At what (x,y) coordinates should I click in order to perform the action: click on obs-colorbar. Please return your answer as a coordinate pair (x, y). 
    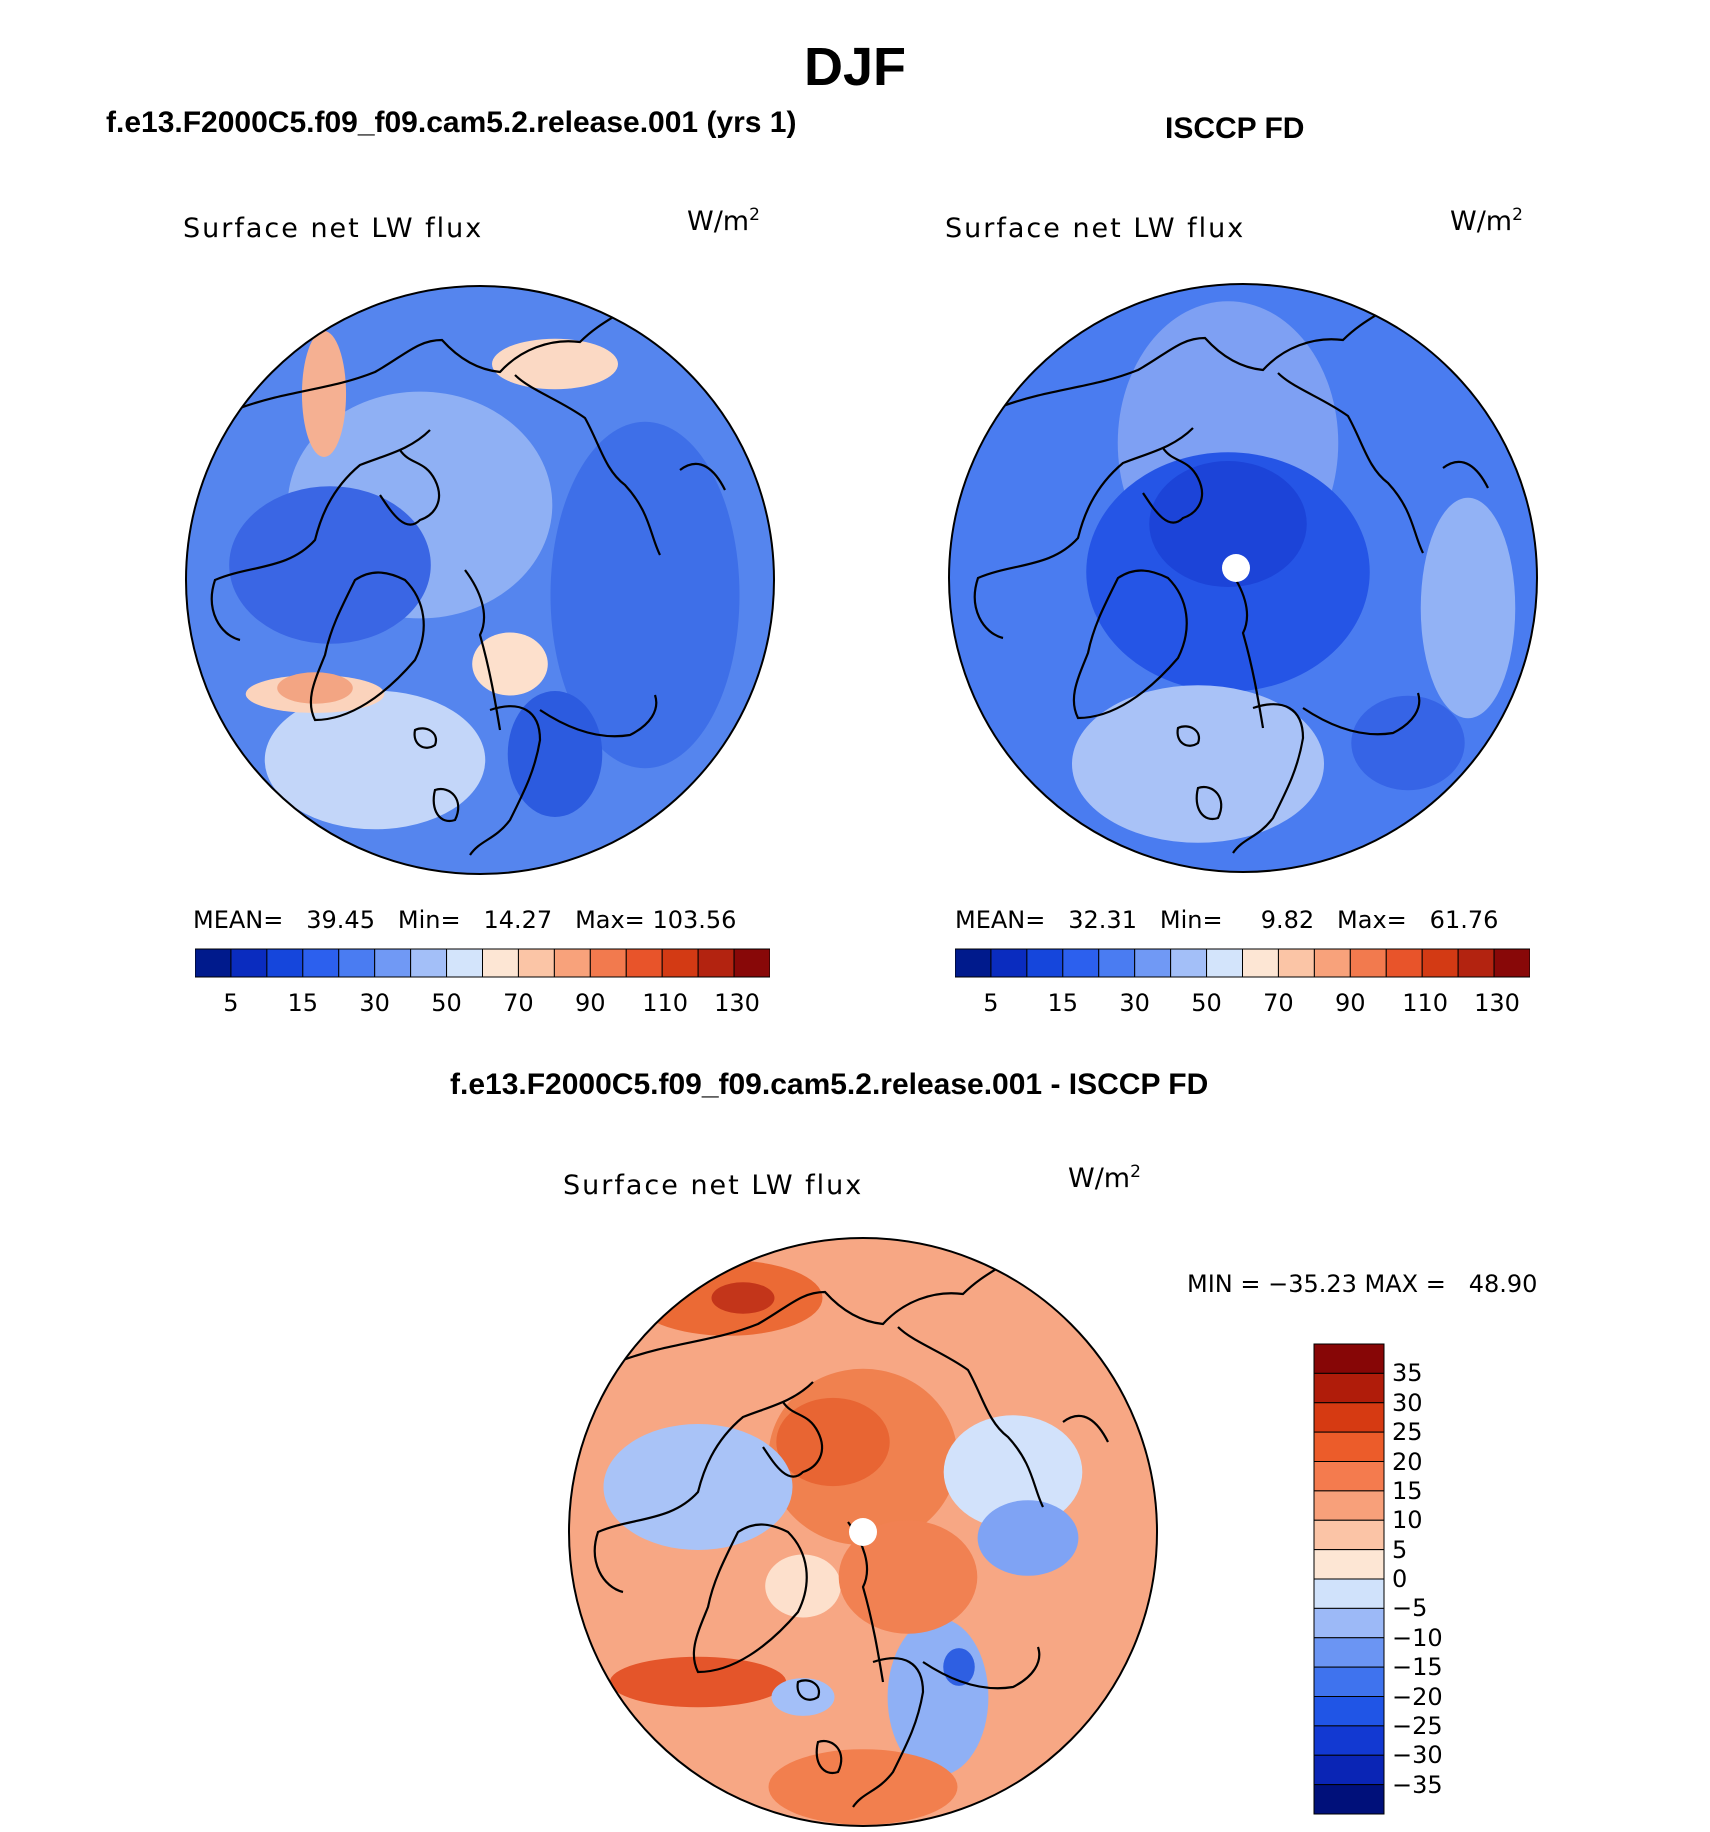
    Looking at the image, I should click on (1242, 963).